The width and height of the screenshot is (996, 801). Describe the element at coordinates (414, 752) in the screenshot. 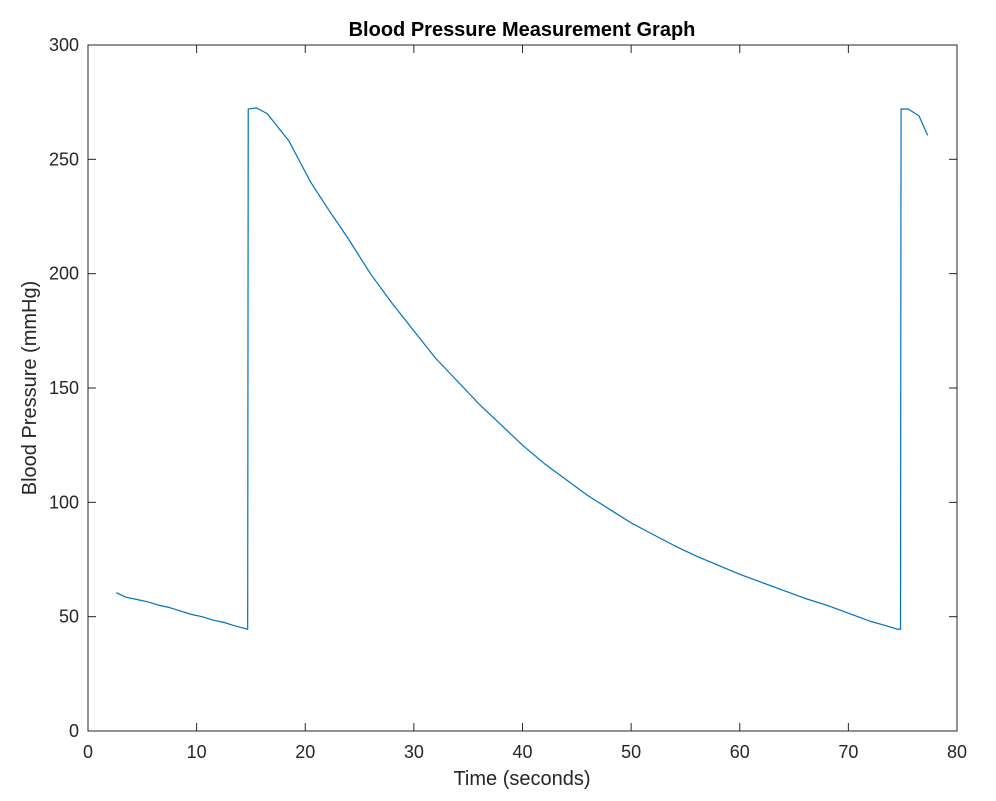

I see `x-tick-label: 30` at that location.